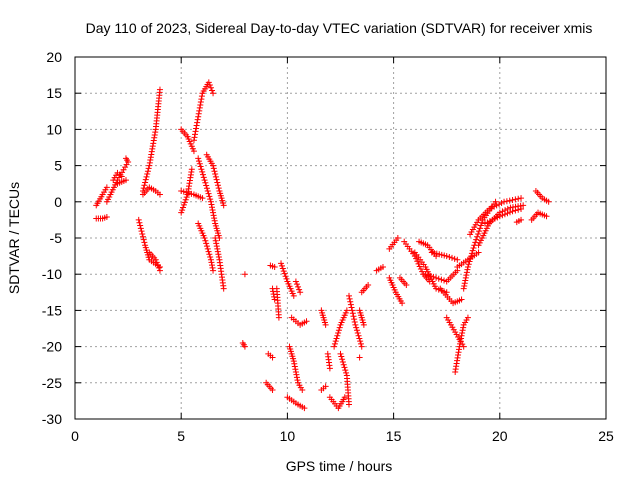  Describe the element at coordinates (394, 436) in the screenshot. I see `x-tick-label: 15` at that location.